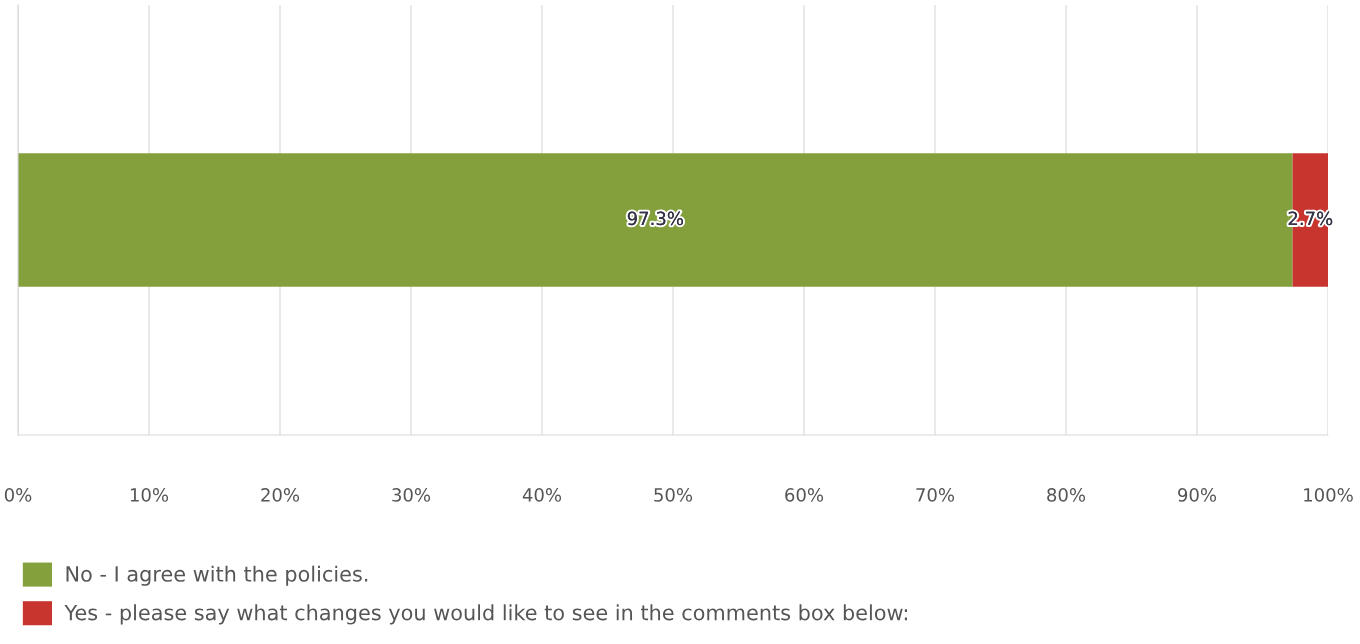 This screenshot has width=1360, height=644. I want to click on legend-label: No - I agree with the policies., so click(217, 575).